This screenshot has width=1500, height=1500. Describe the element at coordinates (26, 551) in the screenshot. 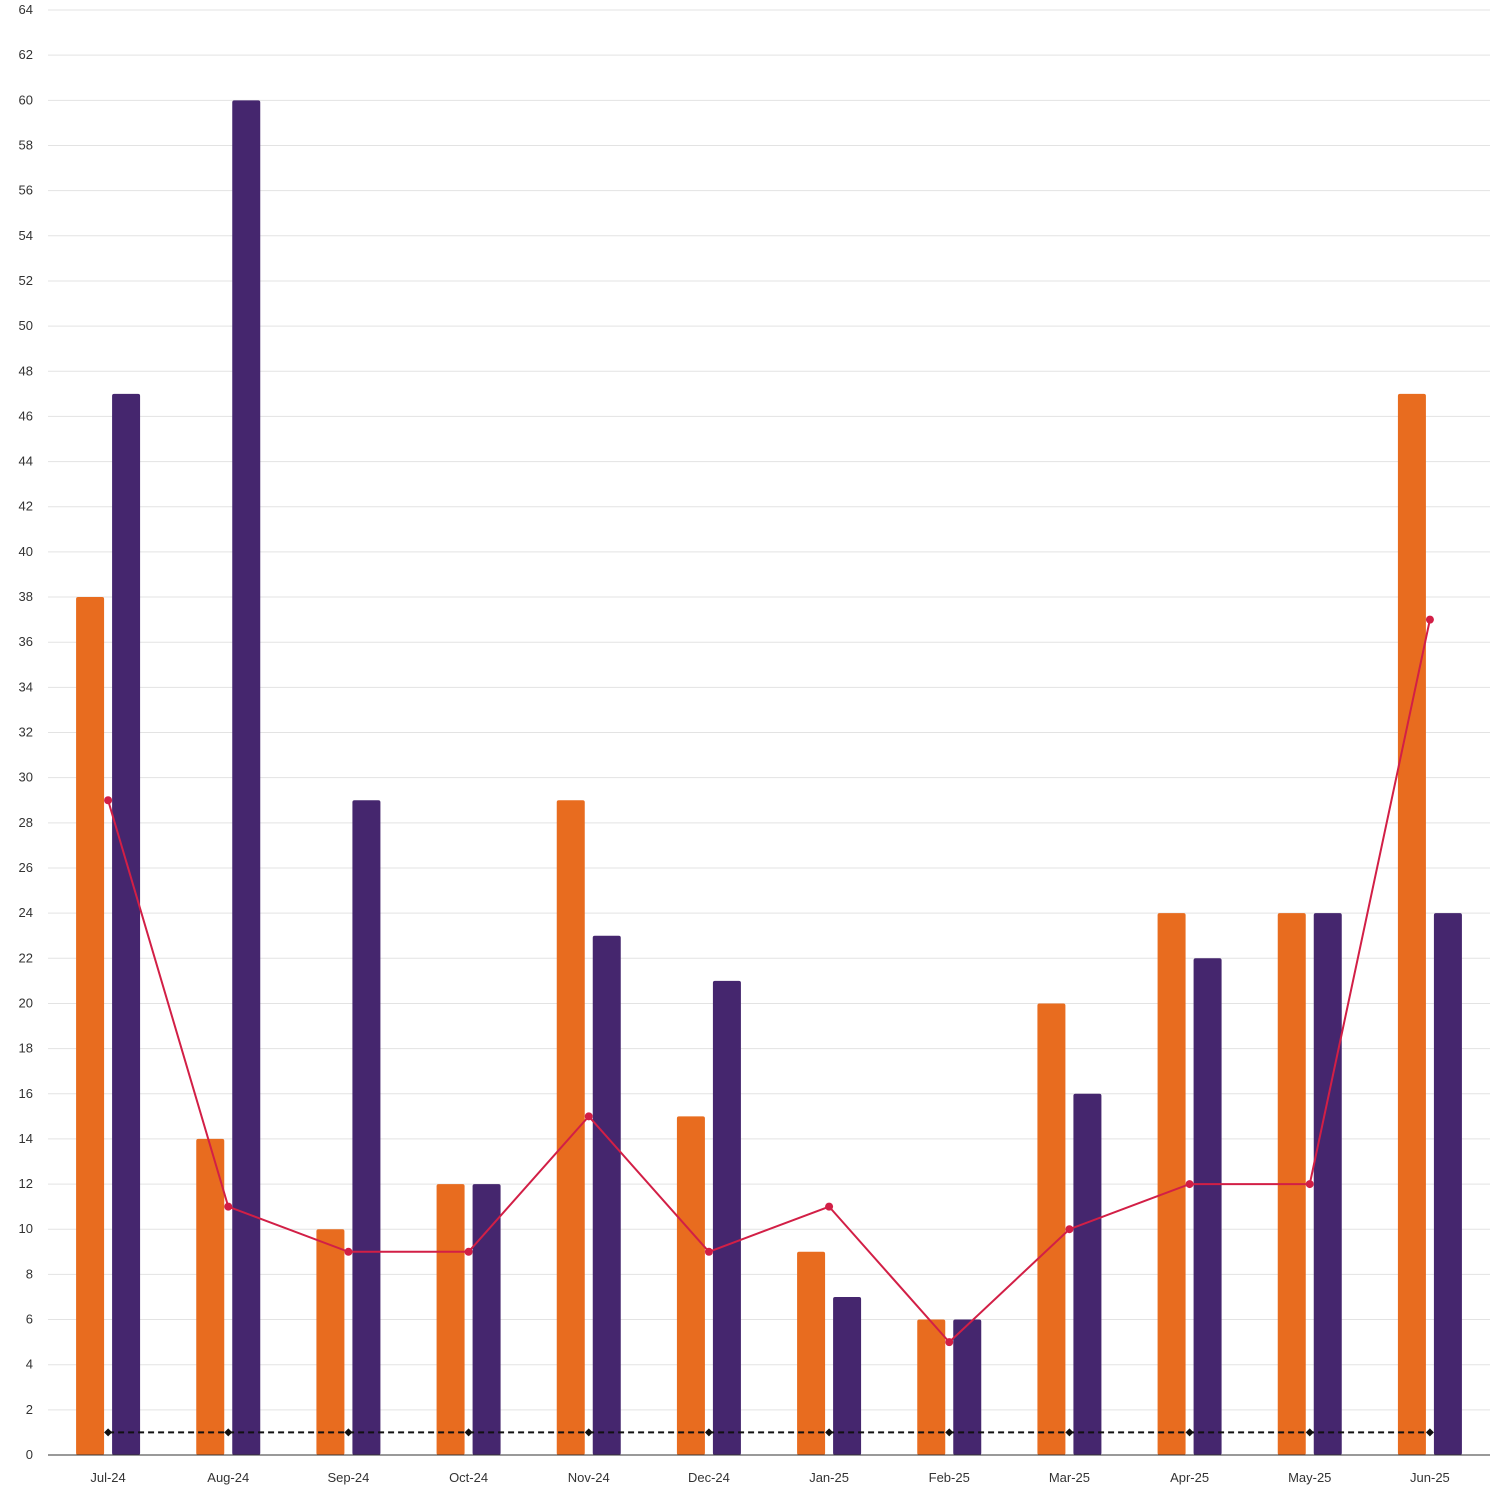

I see `y-tick-label: 40` at that location.